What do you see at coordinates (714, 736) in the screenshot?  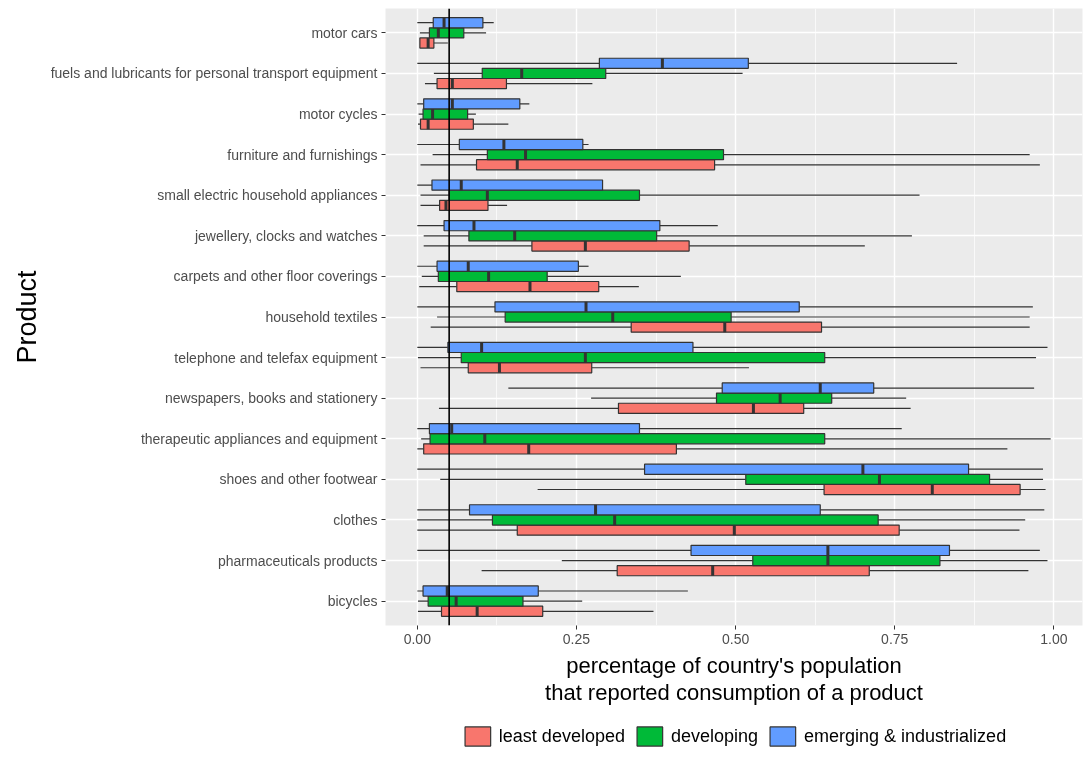 I see `legend-label: developing` at bounding box center [714, 736].